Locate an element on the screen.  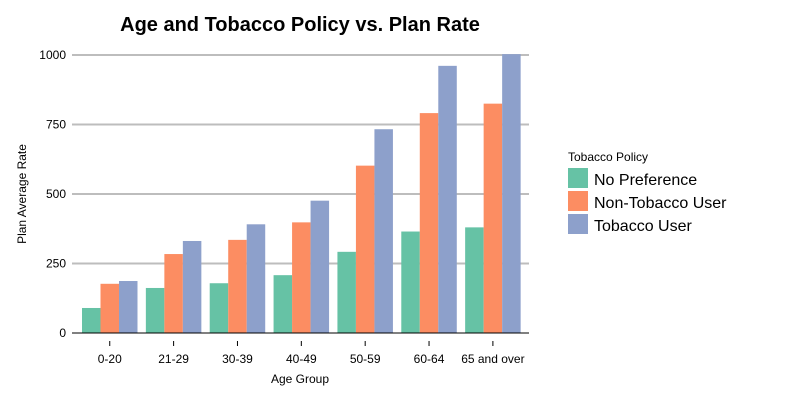
y-tick-label: 250 is located at coordinates (56, 264).